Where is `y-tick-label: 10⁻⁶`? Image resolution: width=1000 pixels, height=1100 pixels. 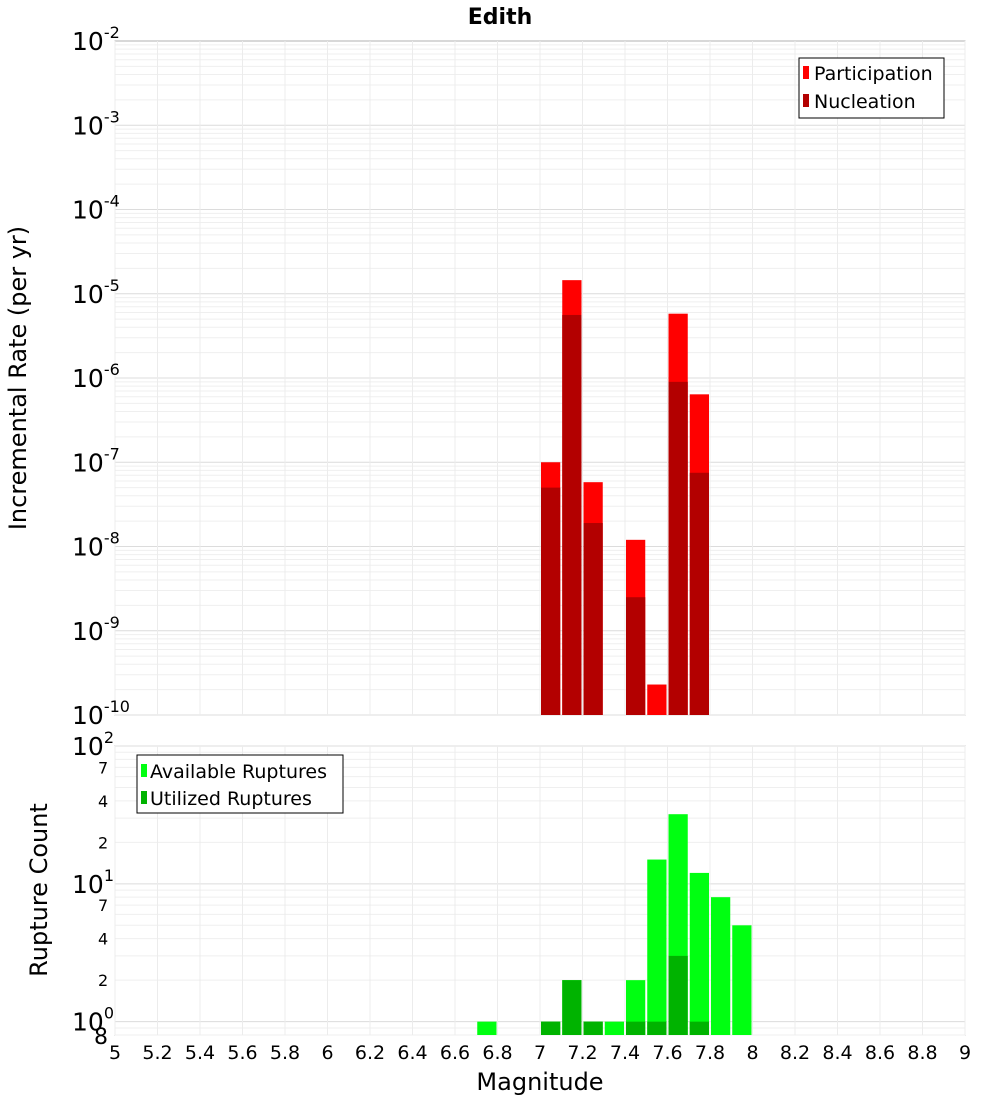 y-tick-label: 10⁻⁶ is located at coordinates (96, 376).